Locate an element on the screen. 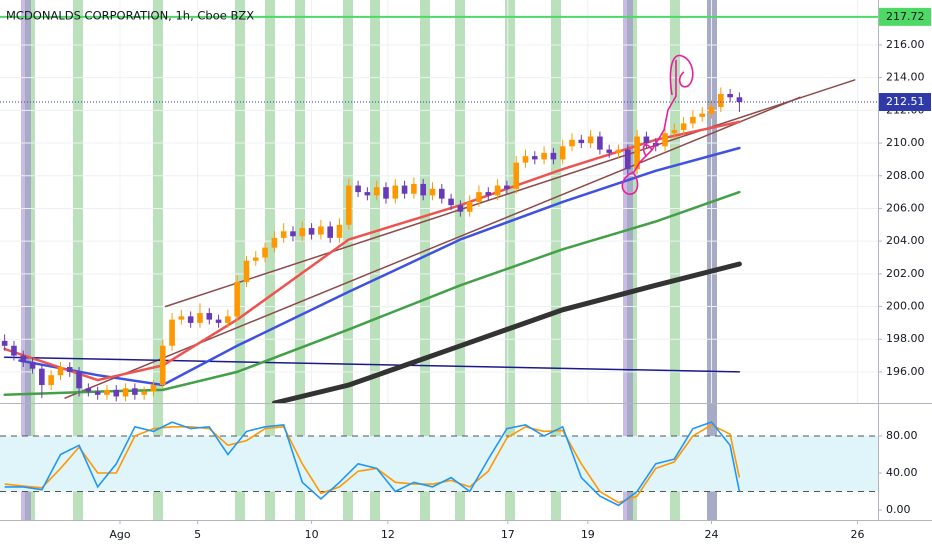 The image size is (932, 550). chart-title: MCDONALDS CORPORATION, 1h, Cboe BZX is located at coordinates (130, 16).